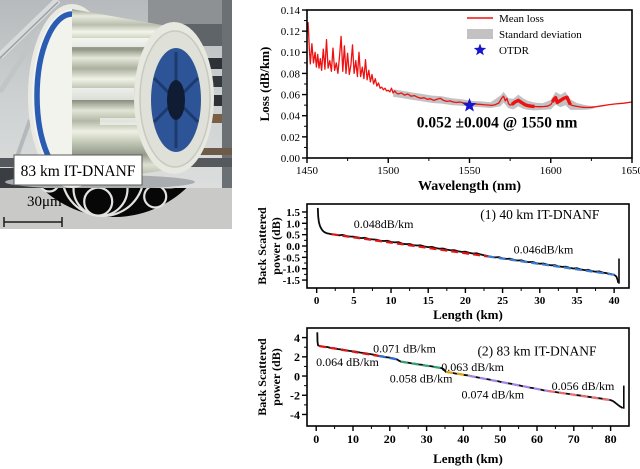 Image resolution: width=640 pixels, height=469 pixels. What do you see at coordinates (429, 301) in the screenshot?
I see `x-tick-label: 15` at bounding box center [429, 301].